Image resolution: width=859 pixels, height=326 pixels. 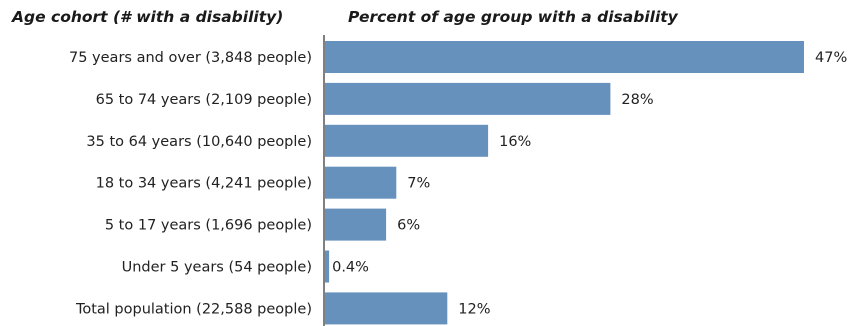 What do you see at coordinates (147, 17) in the screenshot?
I see `category-axis-header: Age cohort (# with a disability)` at bounding box center [147, 17].